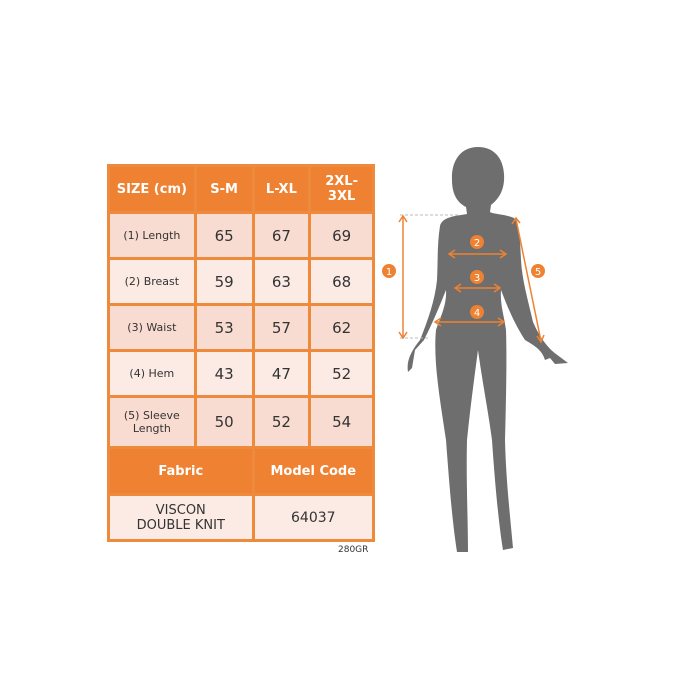 The image size is (700, 700). I want to click on table-row: (4) Hem 43 47 52, so click(241, 373).